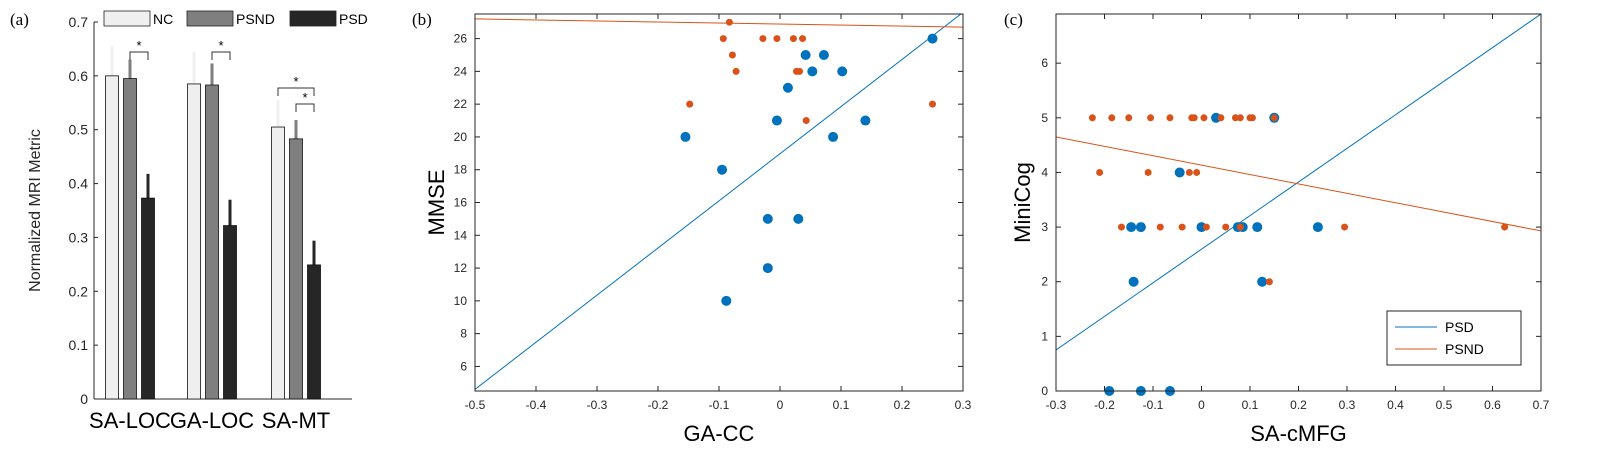  What do you see at coordinates (35, 210) in the screenshot?
I see `y-axis-label: Normalized MRI Metric` at bounding box center [35, 210].